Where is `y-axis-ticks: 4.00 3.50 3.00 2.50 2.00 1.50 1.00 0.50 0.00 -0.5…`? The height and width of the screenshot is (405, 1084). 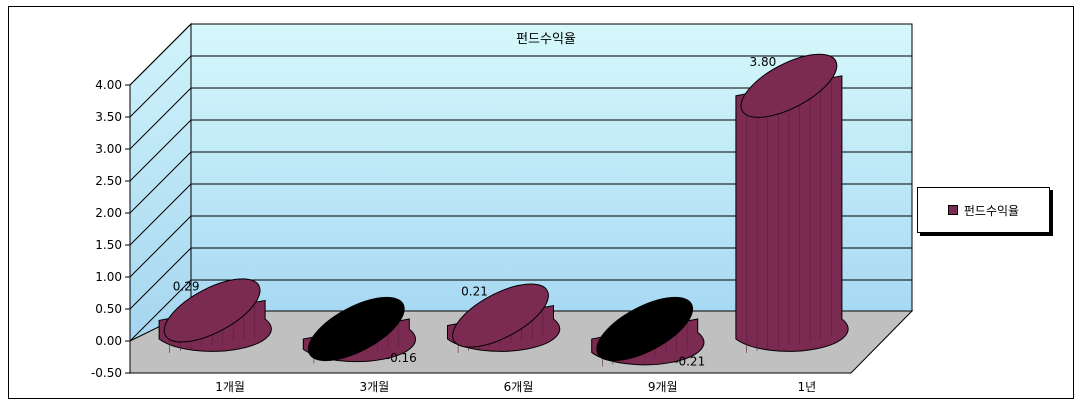 y-axis-ticks: 4.00 3.50 3.00 2.50 2.00 1.50 1.00 0.50 0.00 -0.5… is located at coordinates (111, 229).